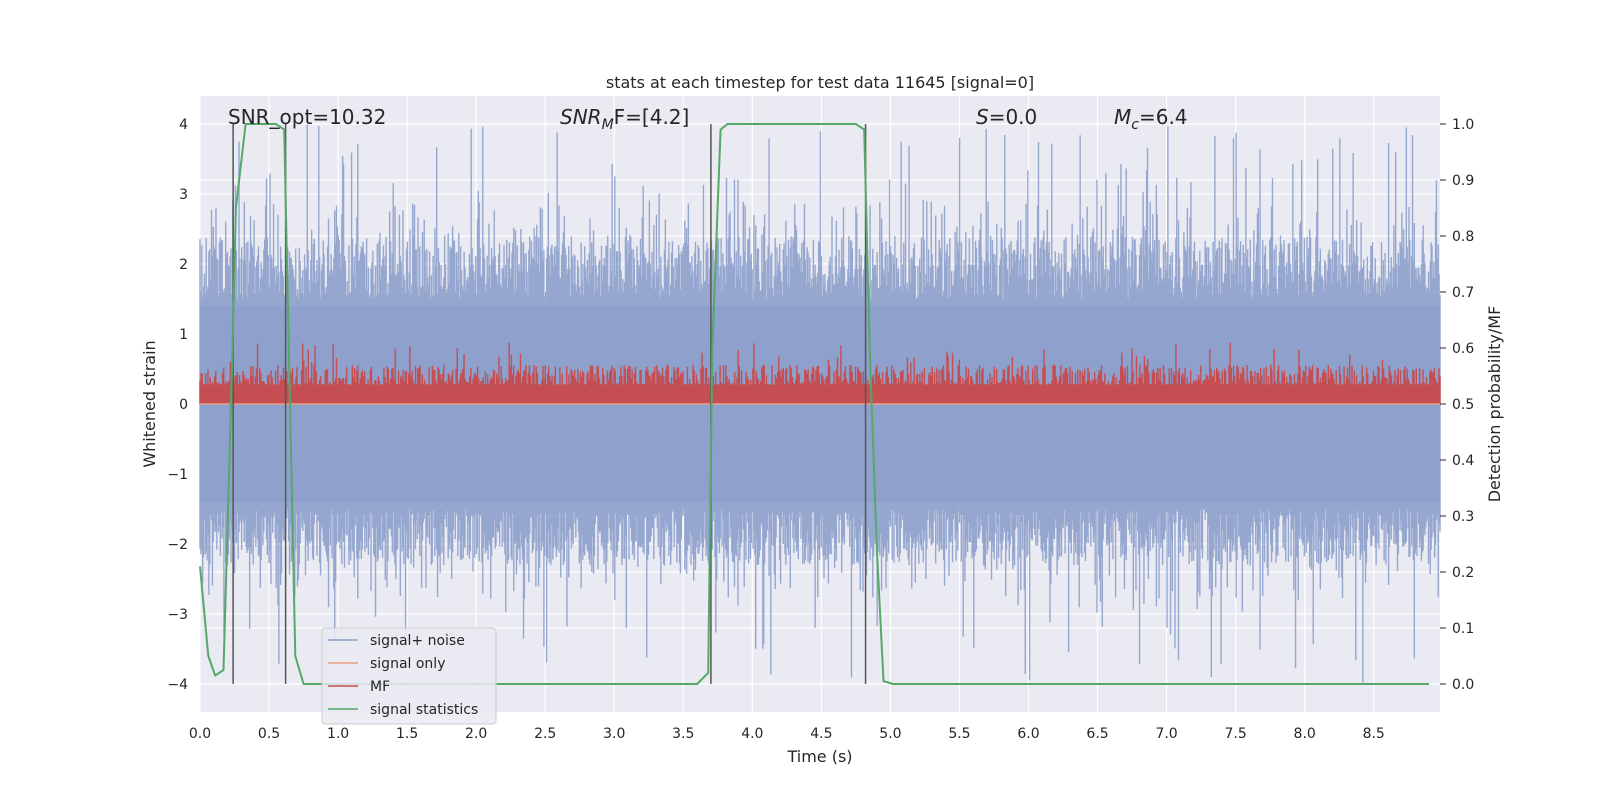 This screenshot has width=1600, height=800. Describe the element at coordinates (683, 734) in the screenshot. I see `x-tick-label: 3.5` at that location.